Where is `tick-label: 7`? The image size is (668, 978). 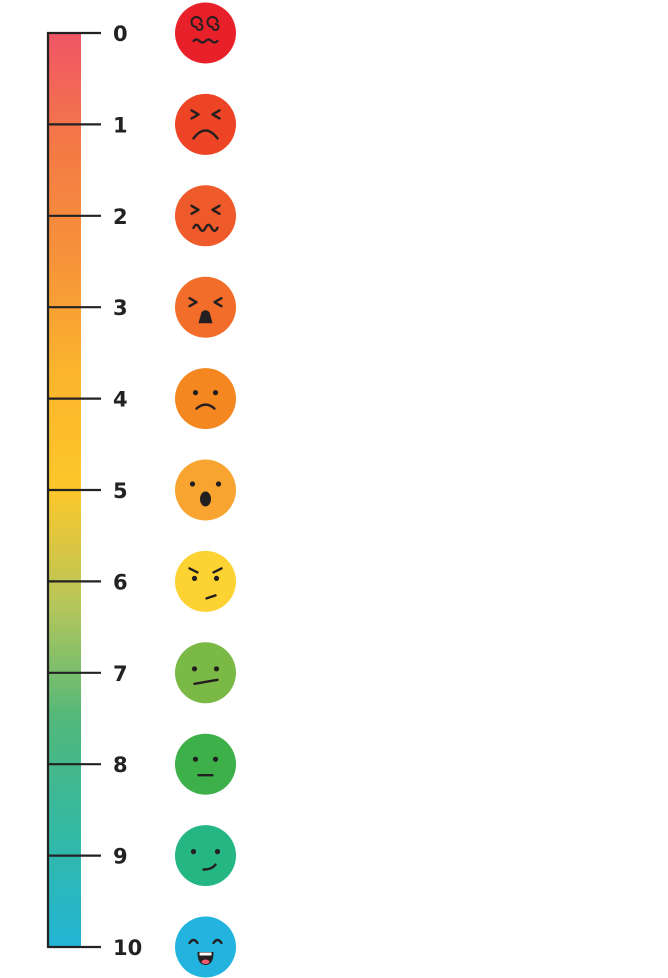
tick-label: 7 is located at coordinates (120, 674).